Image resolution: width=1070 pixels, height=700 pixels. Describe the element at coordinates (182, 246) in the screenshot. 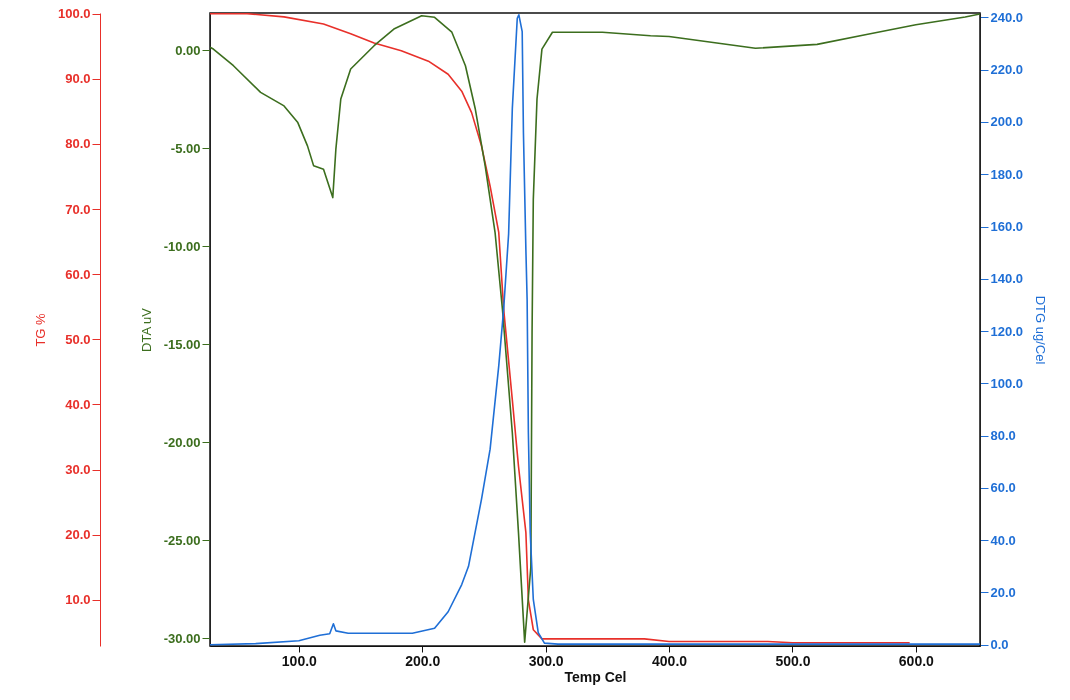

I see `y3-tick-label: -10.00` at that location.